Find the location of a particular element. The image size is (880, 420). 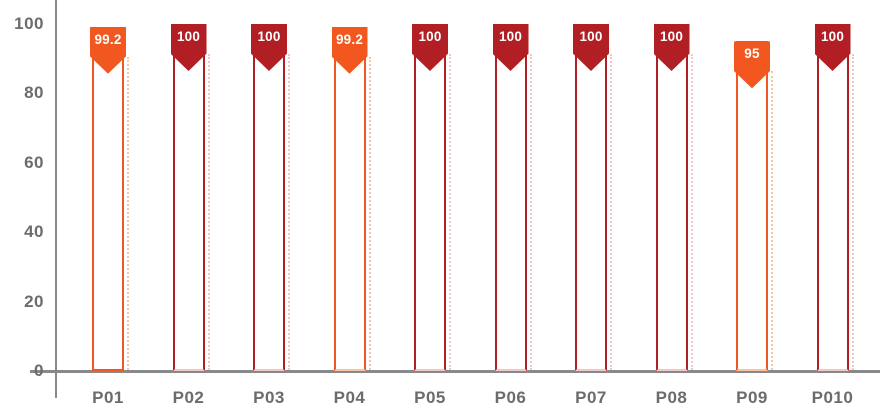

bar-p06 is located at coordinates (510, 197).